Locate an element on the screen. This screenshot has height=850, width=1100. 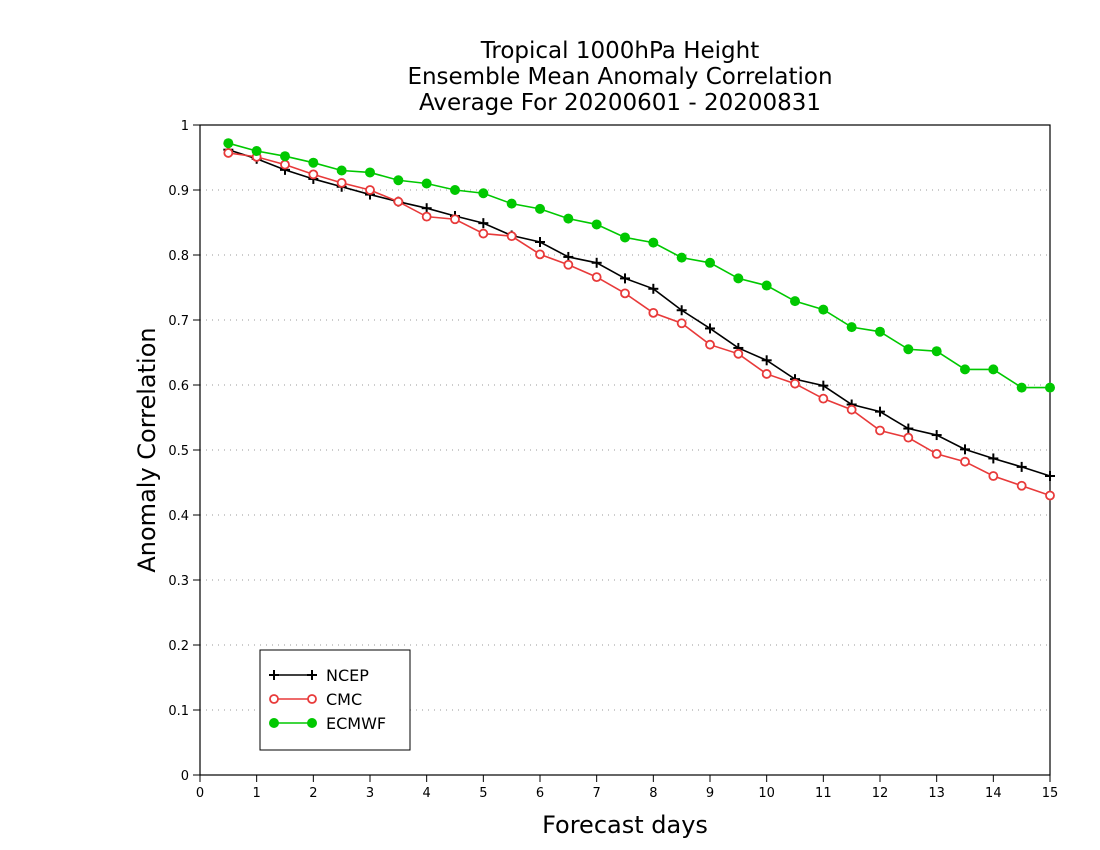
legend-marker-cmc is located at coordinates (274, 699).